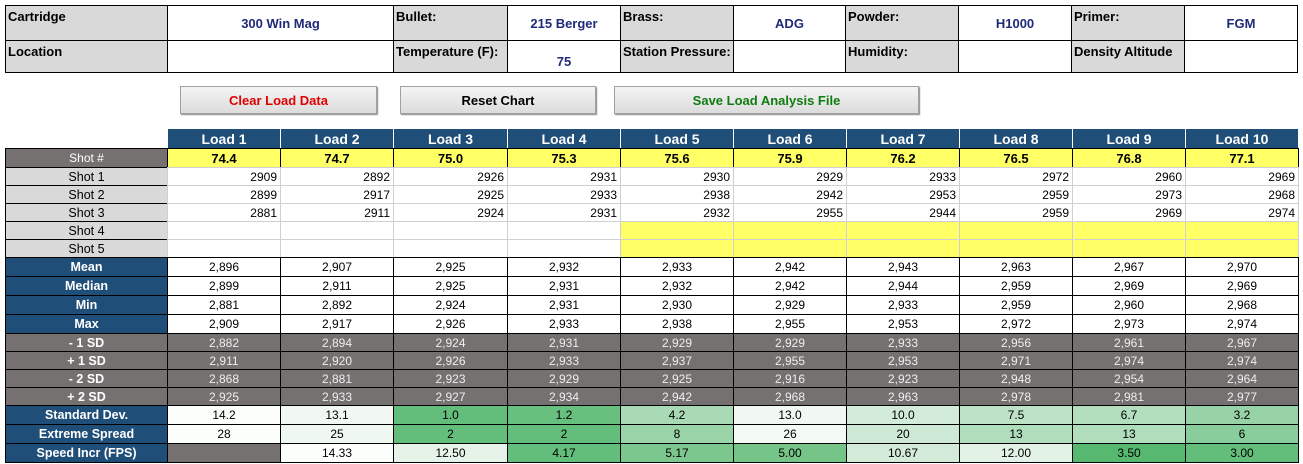 The image size is (1303, 464). I want to click on row-label: Shot 2, so click(86, 194).